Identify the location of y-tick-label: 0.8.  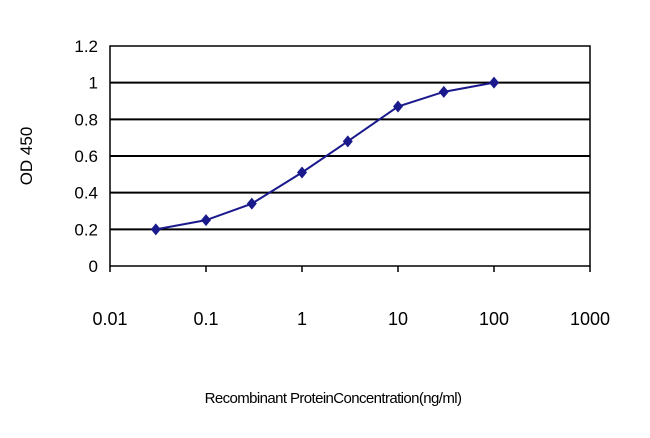
(86, 119).